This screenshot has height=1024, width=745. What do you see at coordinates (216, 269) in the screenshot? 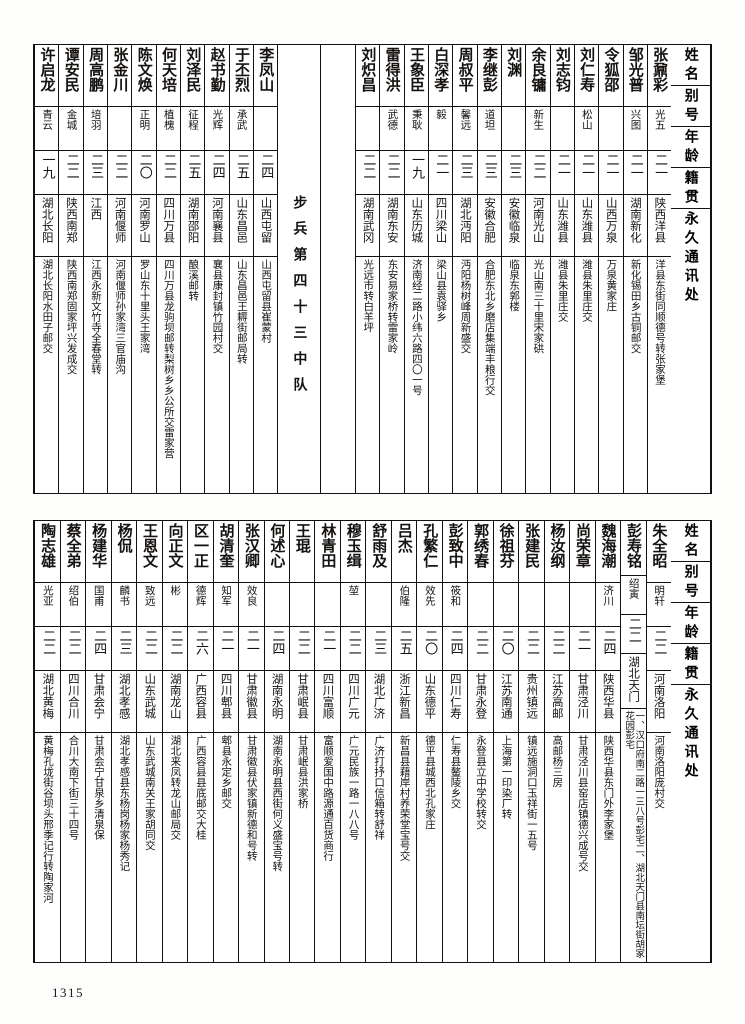
I see `roster-entry-column: 赵书勤 光辉 二四 河南襄县 襄县康封镇竹园村交` at bounding box center [216, 269].